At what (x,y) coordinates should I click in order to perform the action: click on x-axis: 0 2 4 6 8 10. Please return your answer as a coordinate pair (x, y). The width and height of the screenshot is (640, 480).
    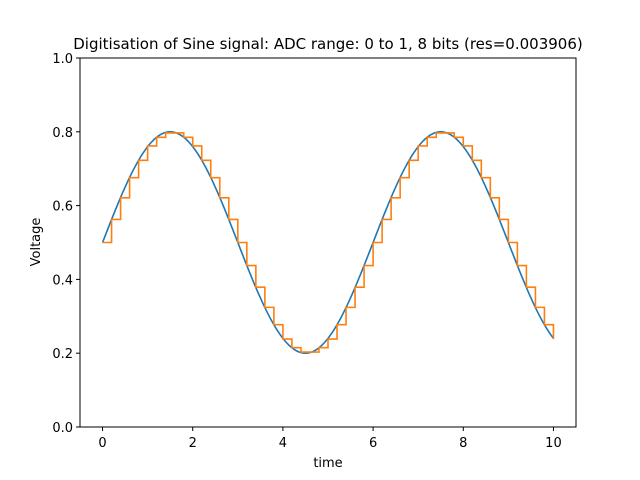
    Looking at the image, I should click on (330, 439).